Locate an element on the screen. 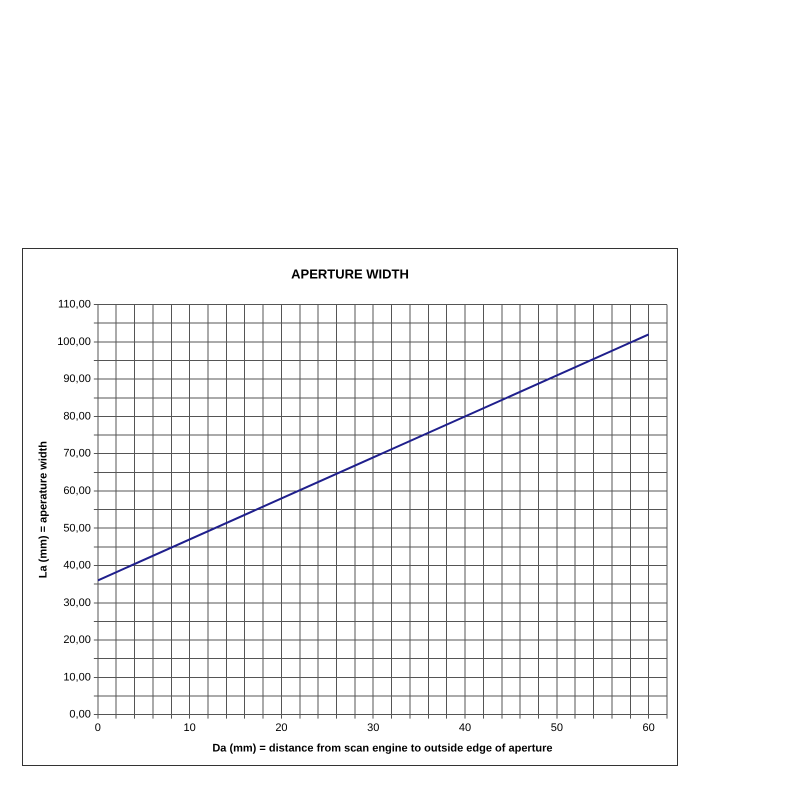  x-axis-title: Da (mm) = distance from scan engine to outside edge of aperture is located at coordinates (382, 748).